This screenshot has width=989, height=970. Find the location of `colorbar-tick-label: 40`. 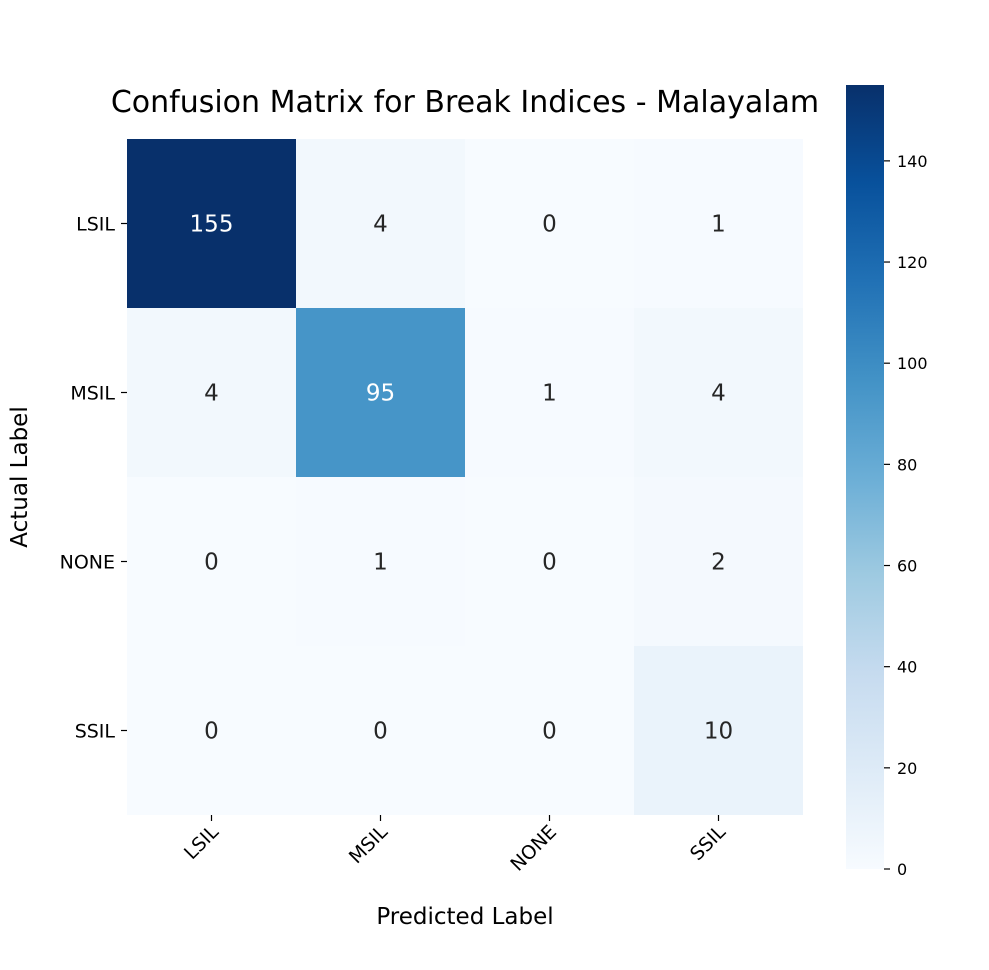

colorbar-tick-label: 40 is located at coordinates (907, 667).